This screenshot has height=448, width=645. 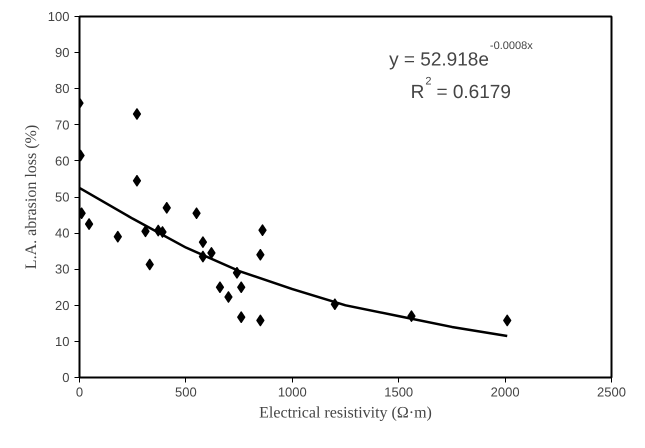 What do you see at coordinates (345, 413) in the screenshot?
I see `x-axis-title: Electrical resistivity (Ω·m)` at bounding box center [345, 413].